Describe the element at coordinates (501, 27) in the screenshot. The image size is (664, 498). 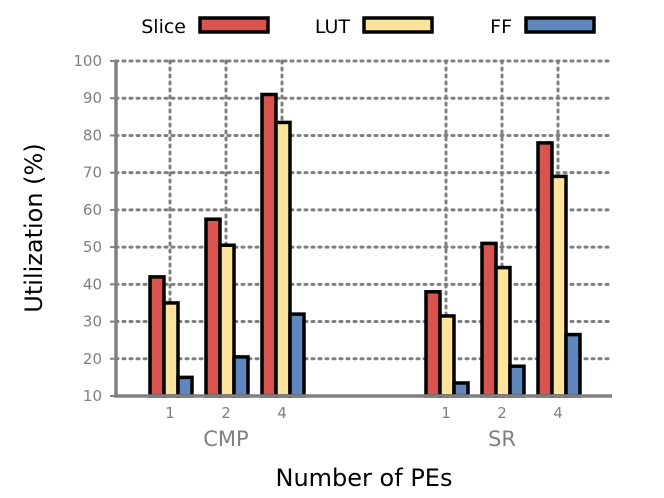
I see `legend-label-ff: FF` at that location.